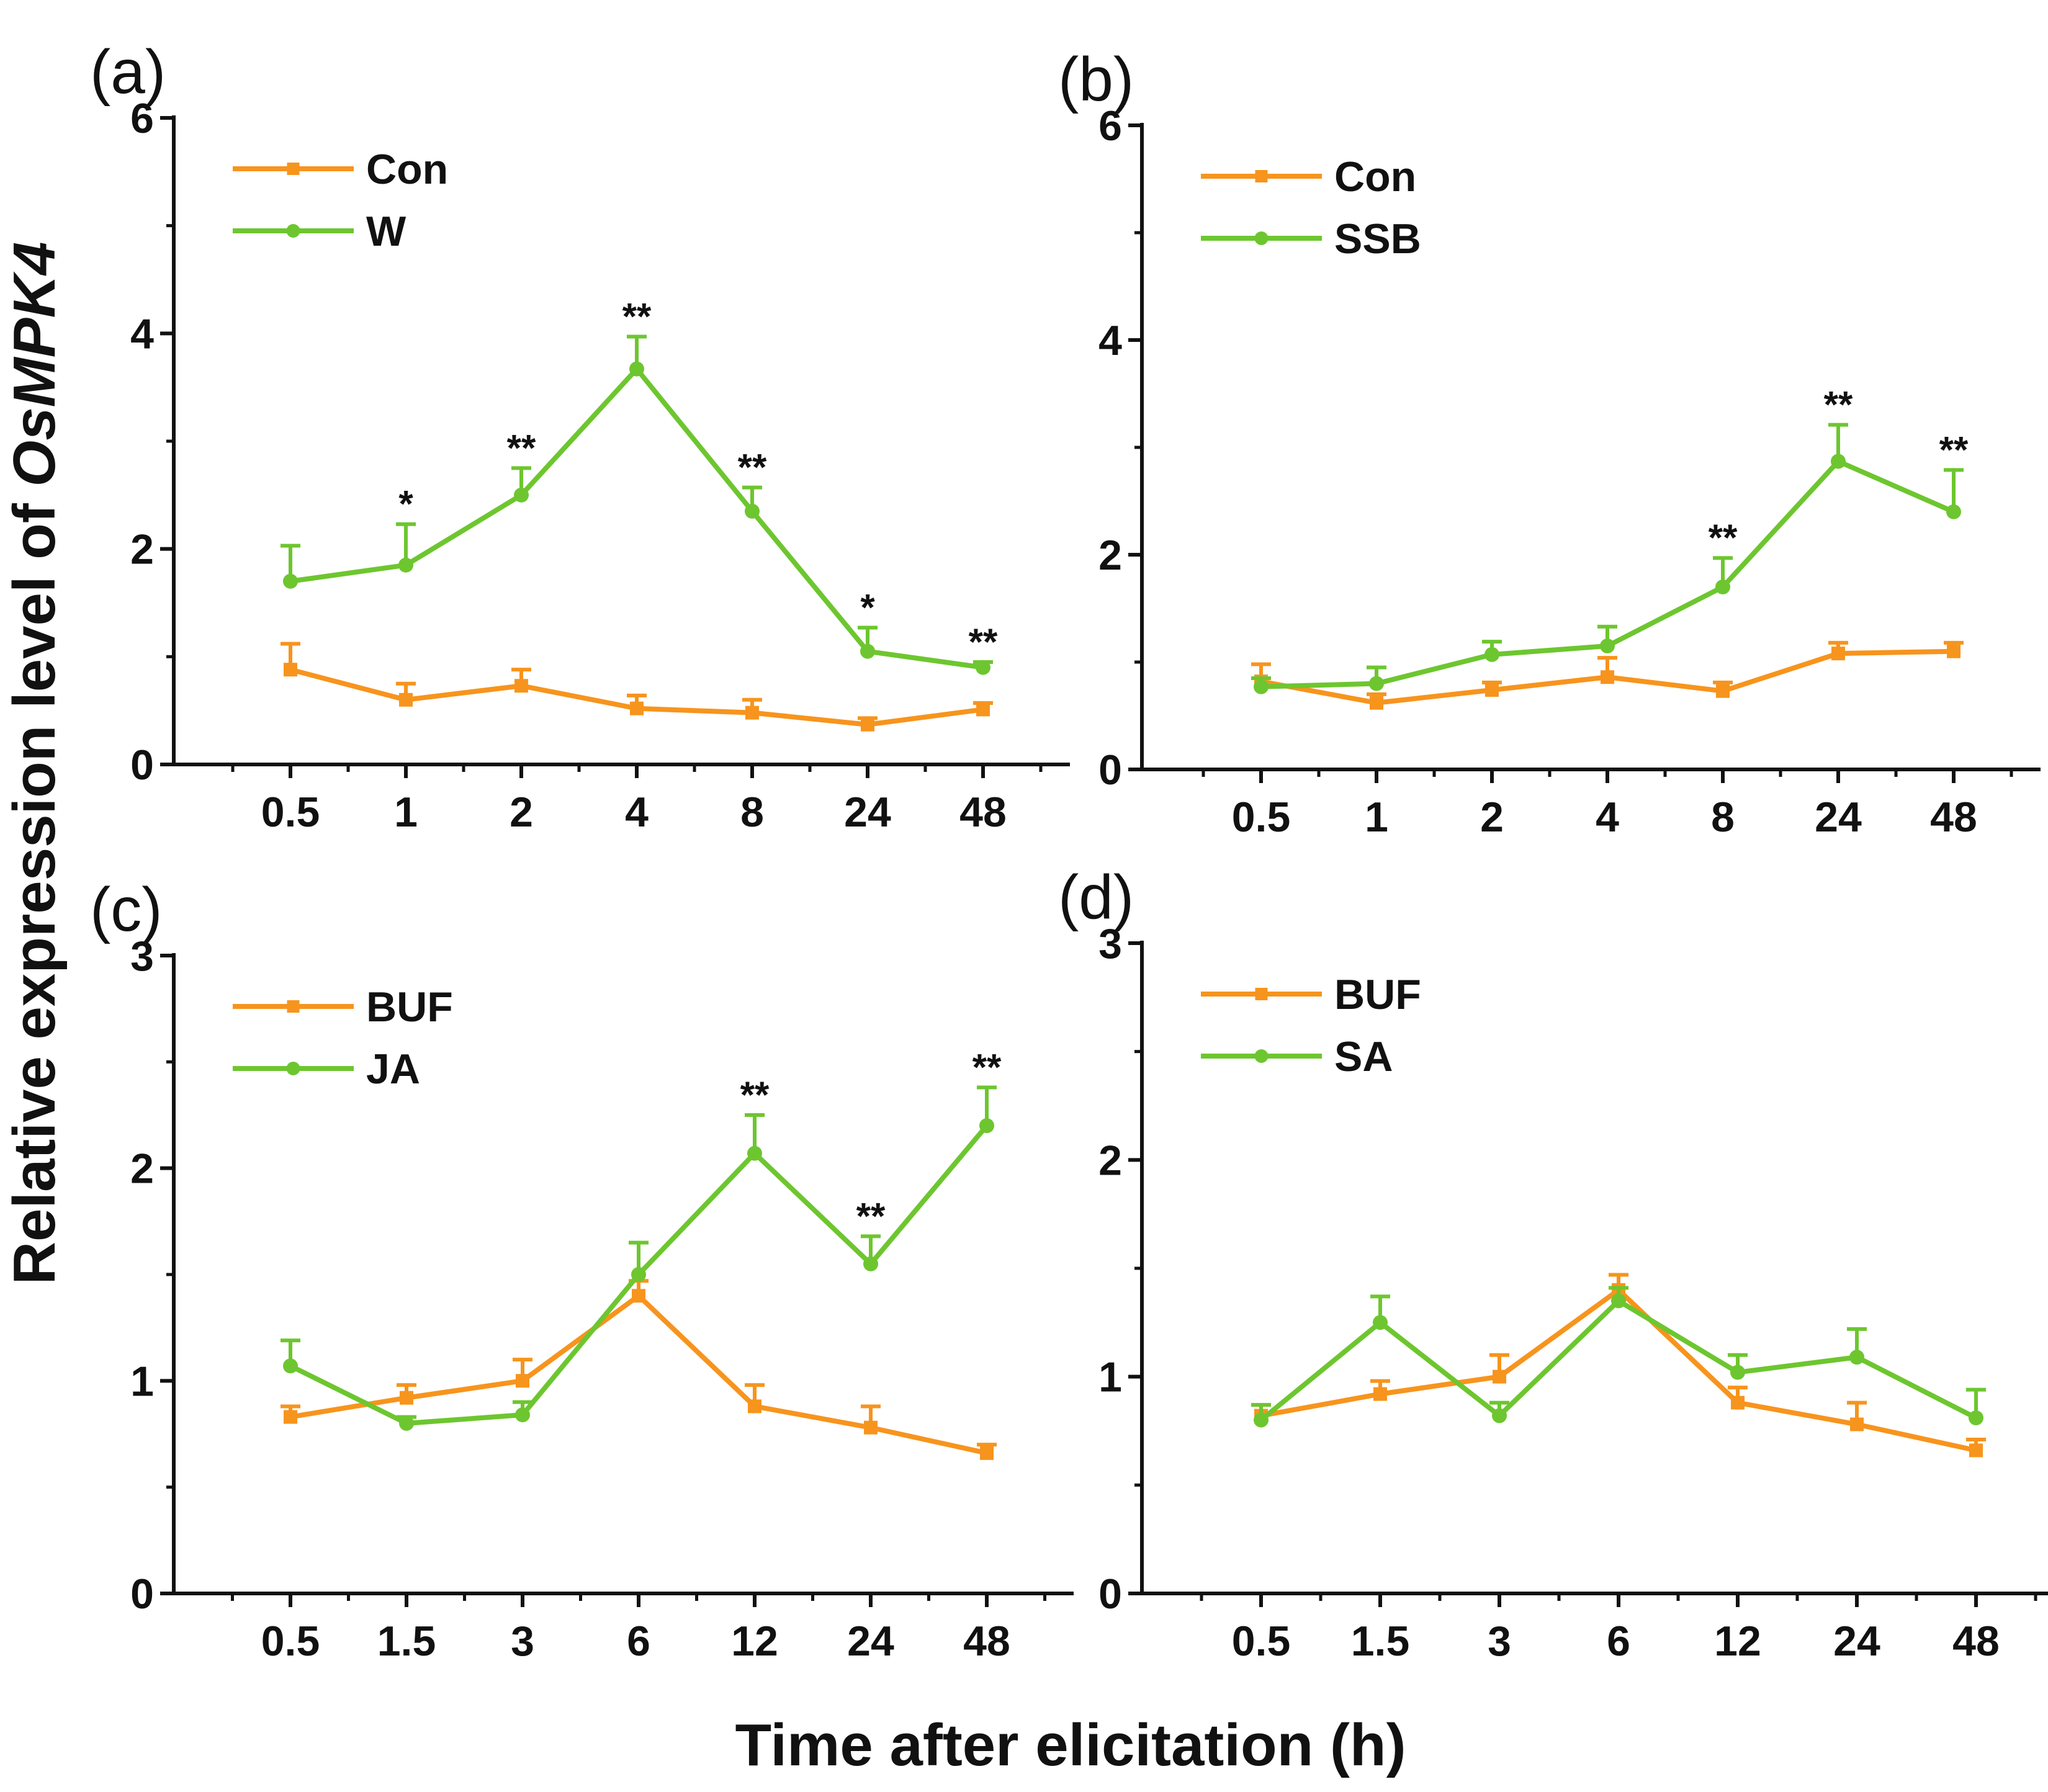  I want to click on x-tick-label: 12, so click(754, 1641).